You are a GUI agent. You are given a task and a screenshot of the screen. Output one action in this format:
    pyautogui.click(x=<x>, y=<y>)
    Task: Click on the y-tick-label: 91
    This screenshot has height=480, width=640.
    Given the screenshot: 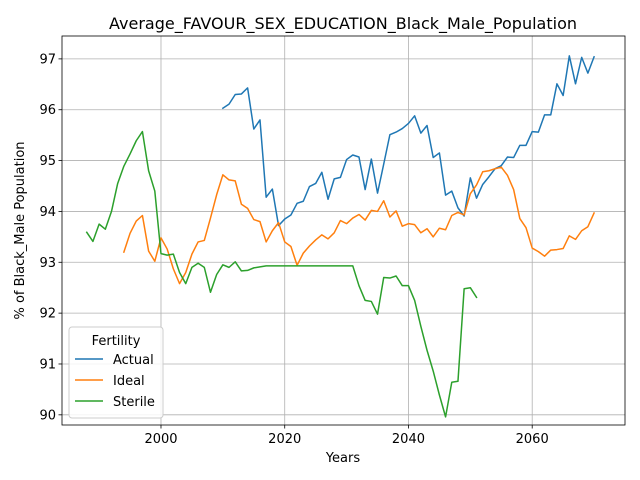 What is the action you would take?
    pyautogui.click(x=47, y=364)
    